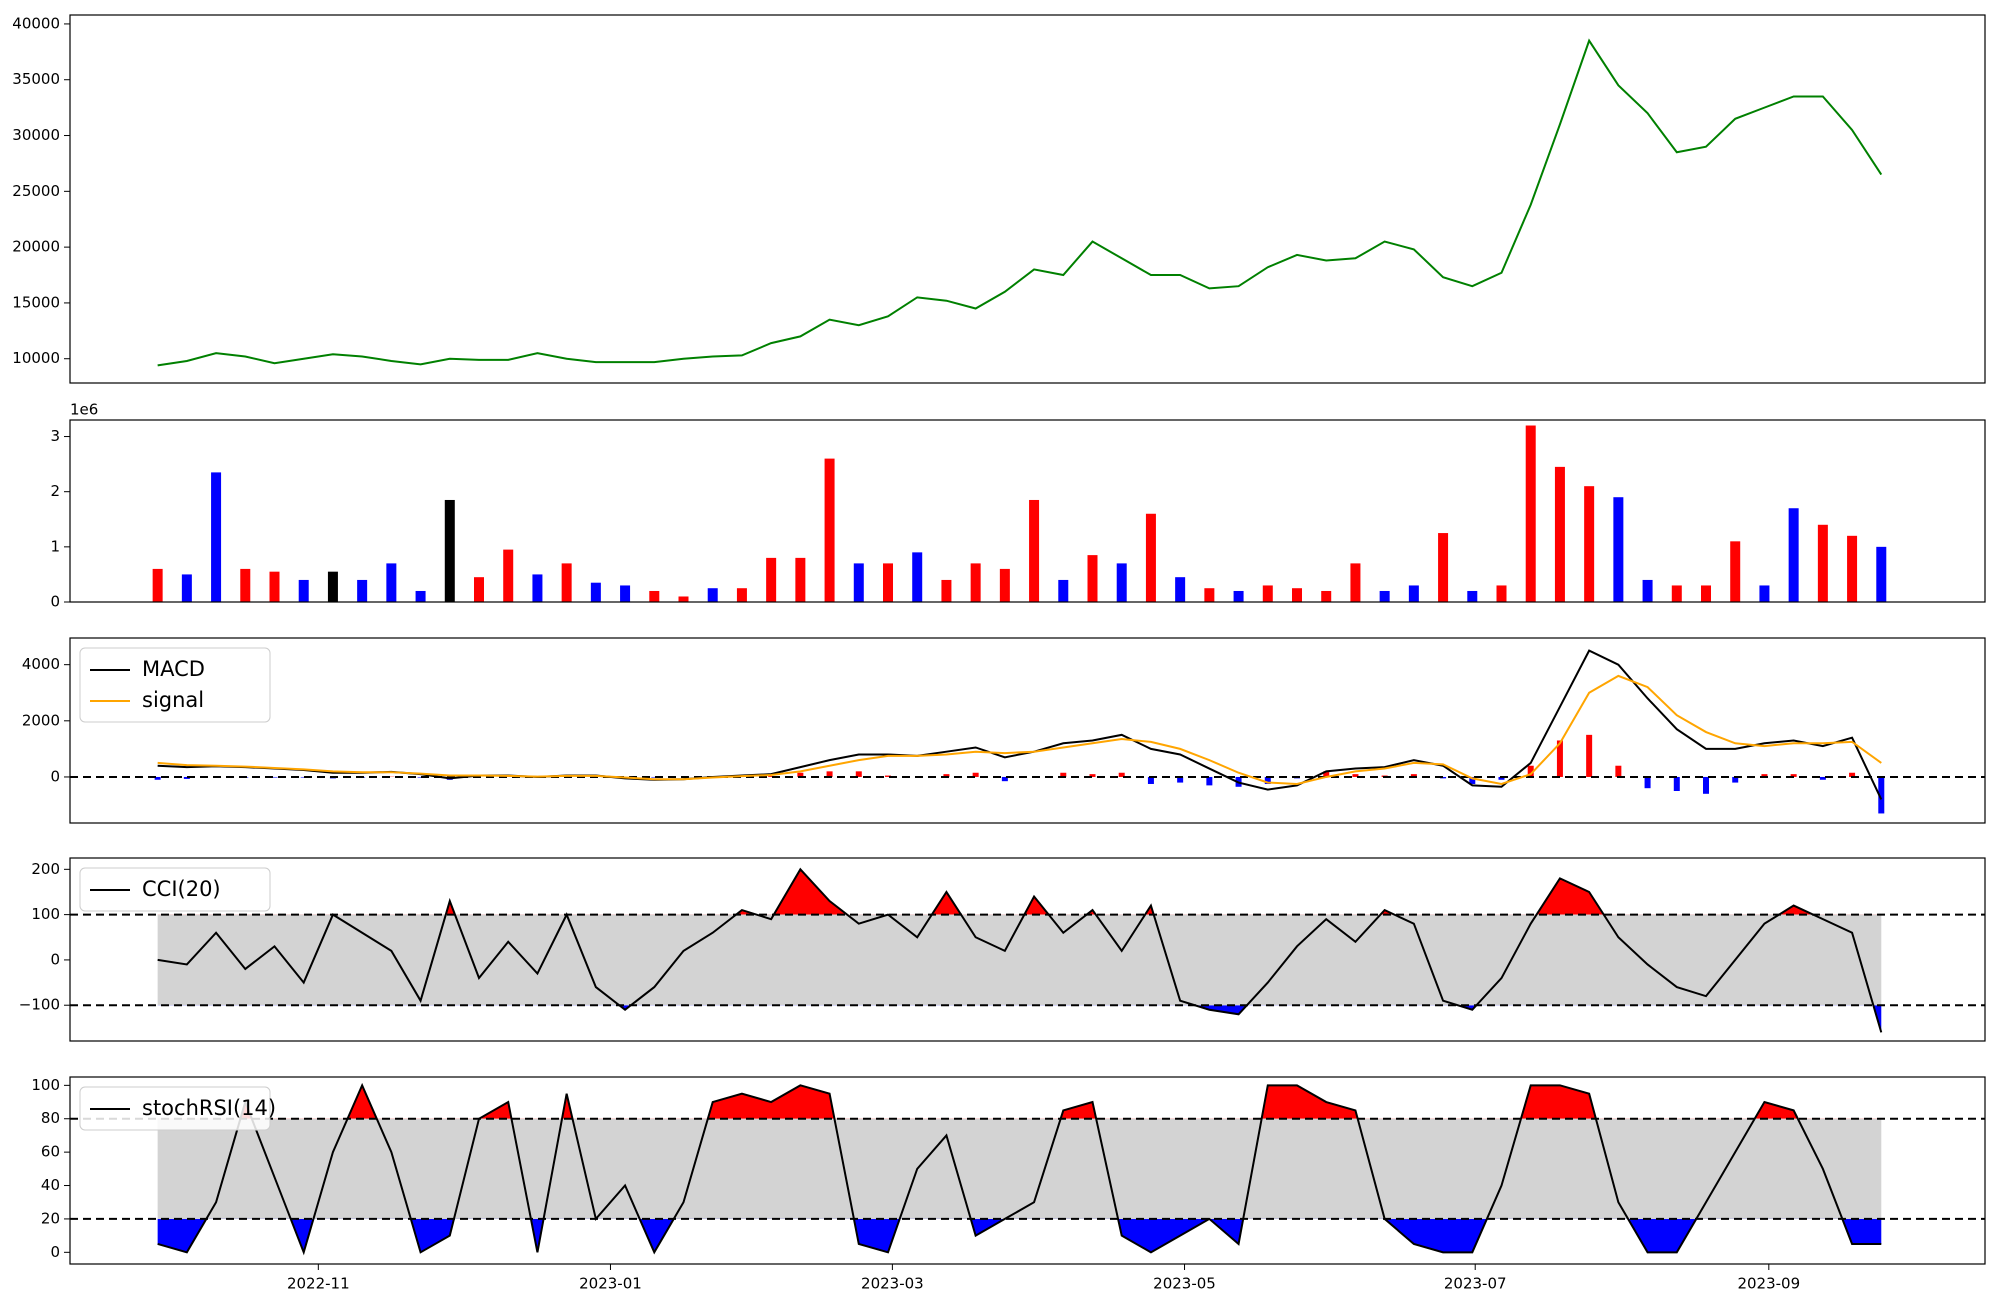 The width and height of the screenshot is (2000, 1300). What do you see at coordinates (36, 302) in the screenshot?
I see `y-tick-label: 15000` at bounding box center [36, 302].